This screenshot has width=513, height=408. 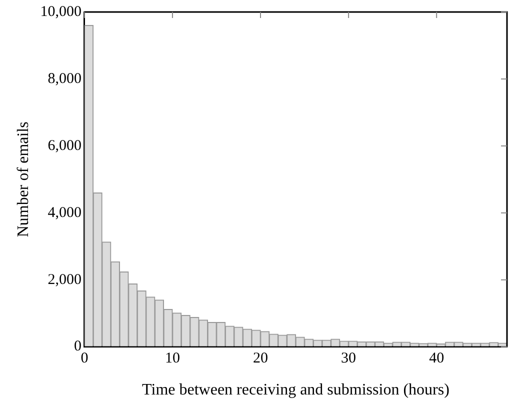 I want to click on x-tick-label: 10, so click(x=172, y=358).